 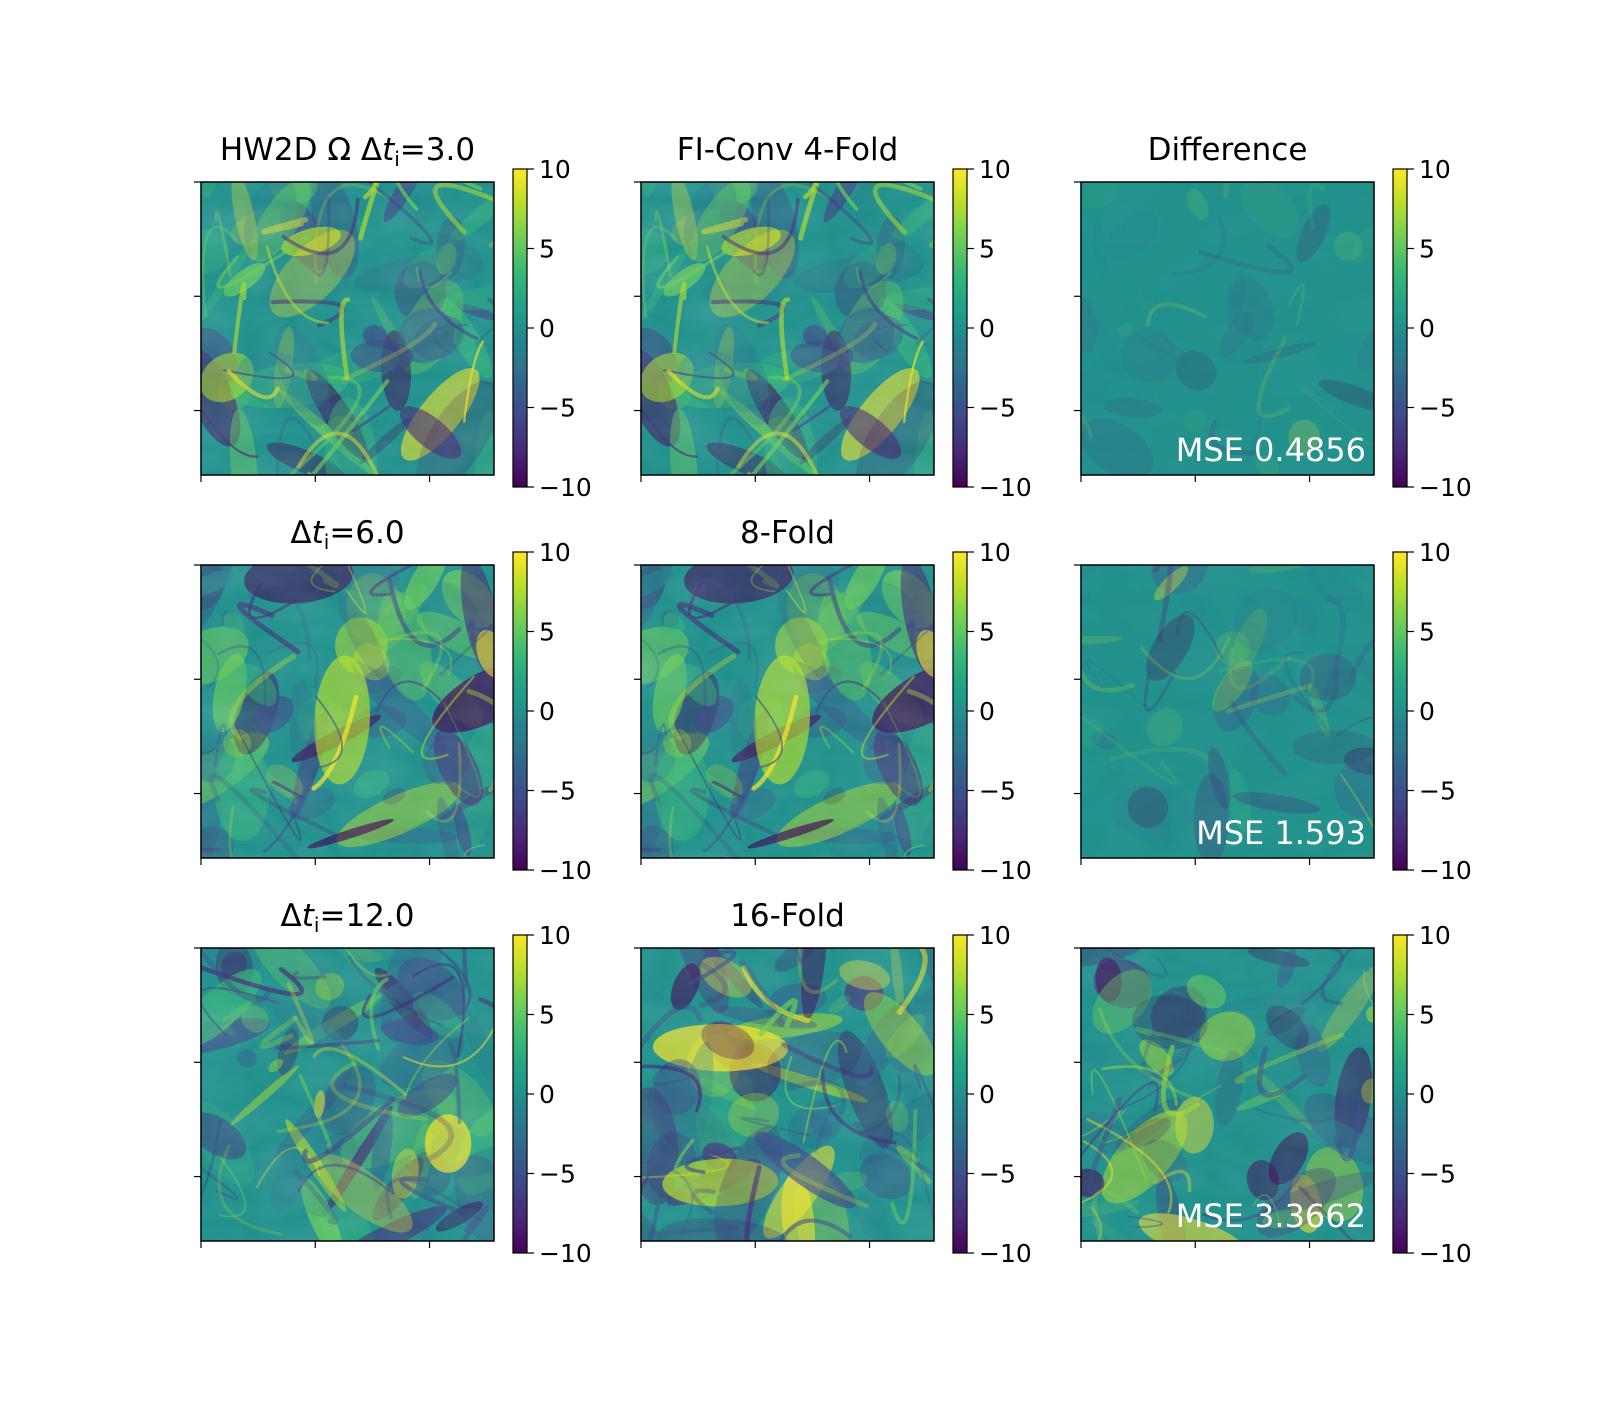 What do you see at coordinates (1271, 1216) in the screenshot?
I see `mse-annotation: MSE 3.3662` at bounding box center [1271, 1216].